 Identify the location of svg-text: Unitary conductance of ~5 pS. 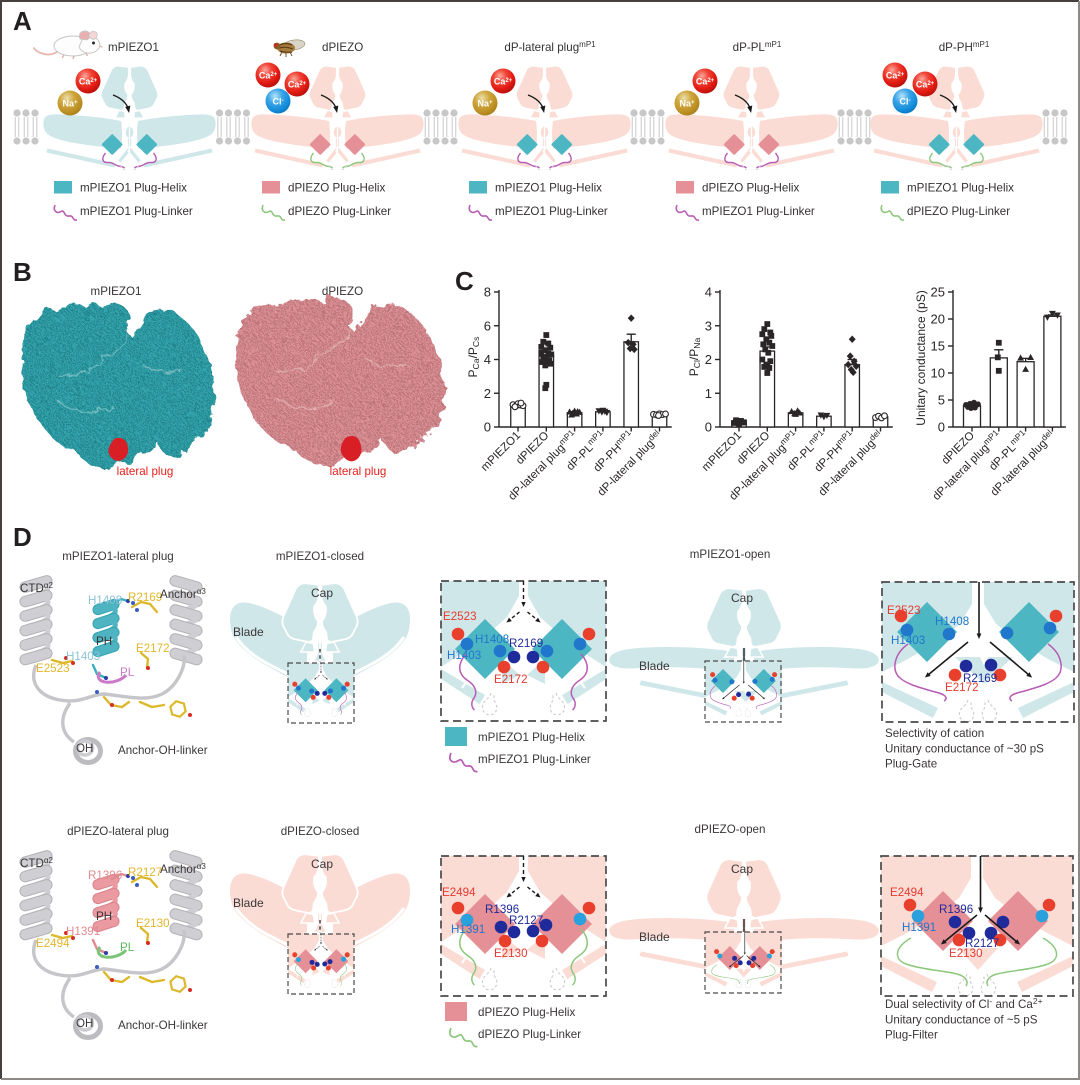
(961, 1019).